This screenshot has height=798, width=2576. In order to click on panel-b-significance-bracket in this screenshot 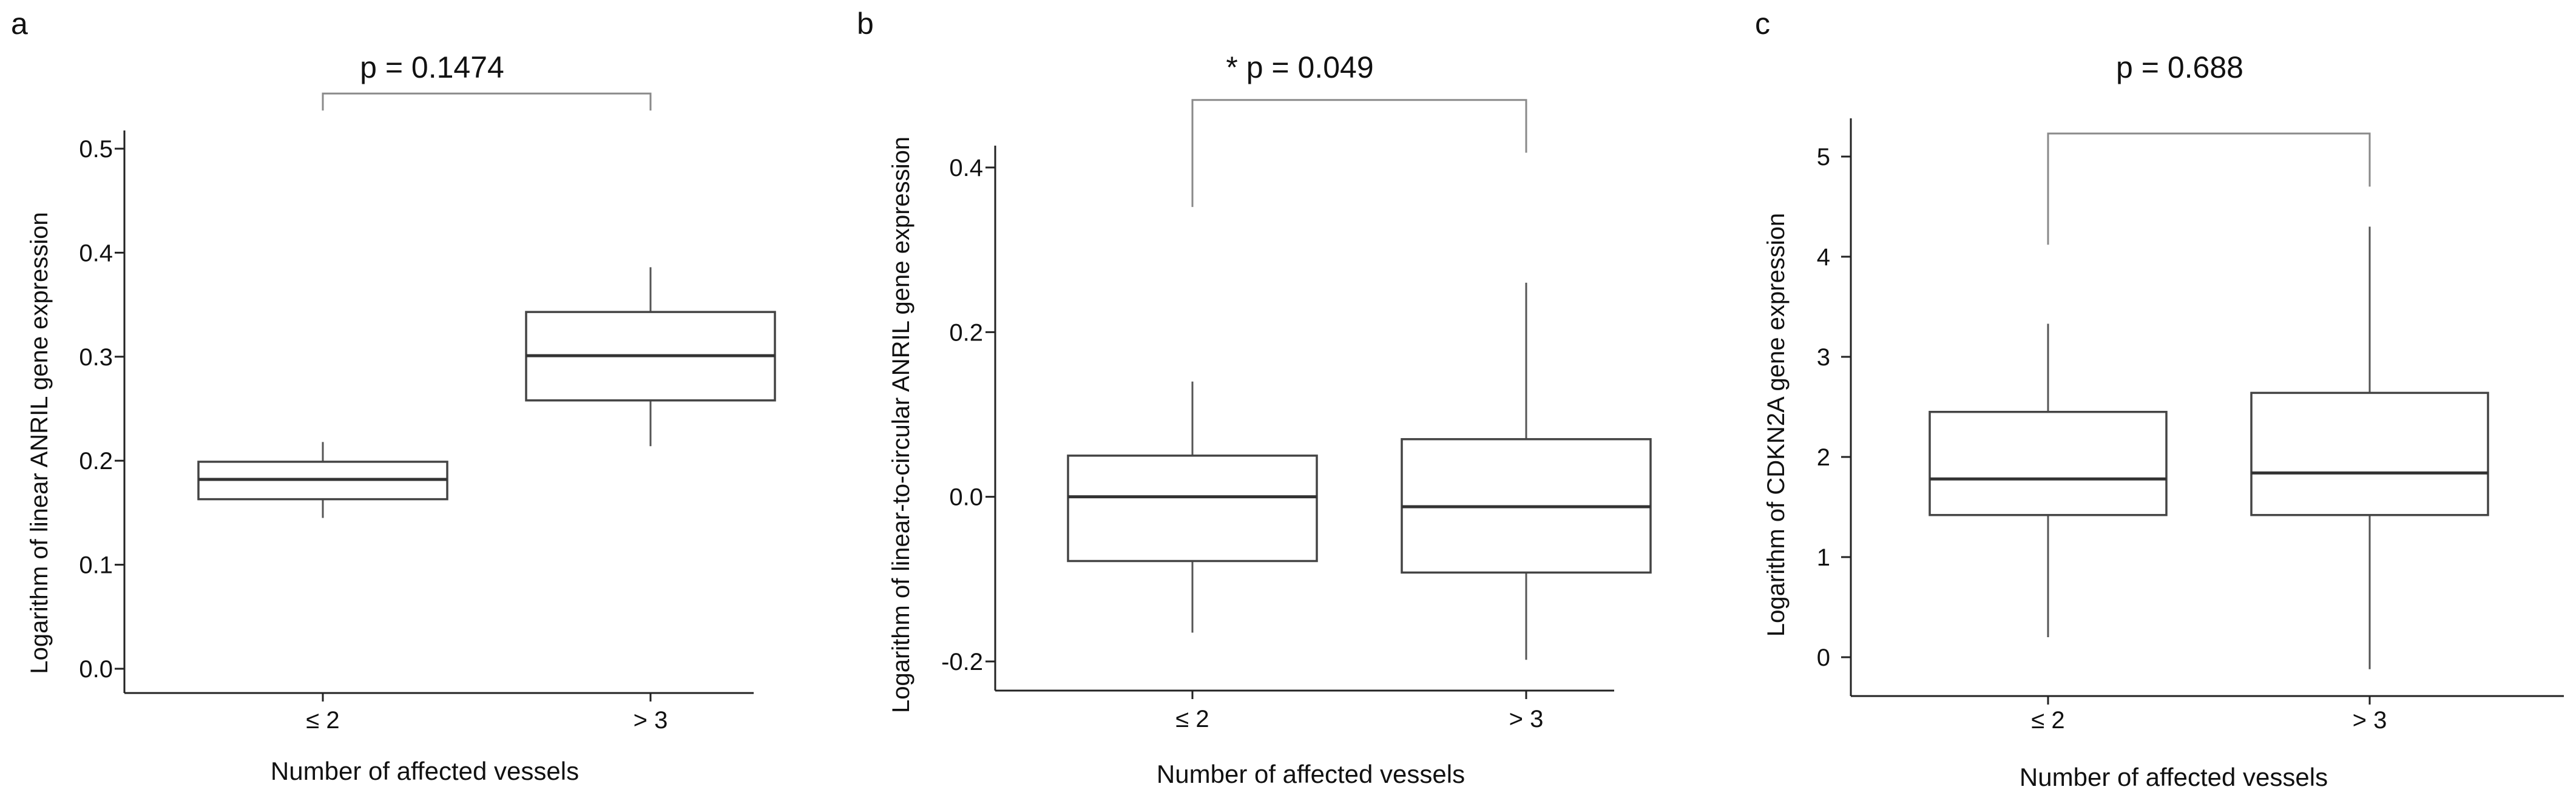, I will do `click(1359, 153)`.